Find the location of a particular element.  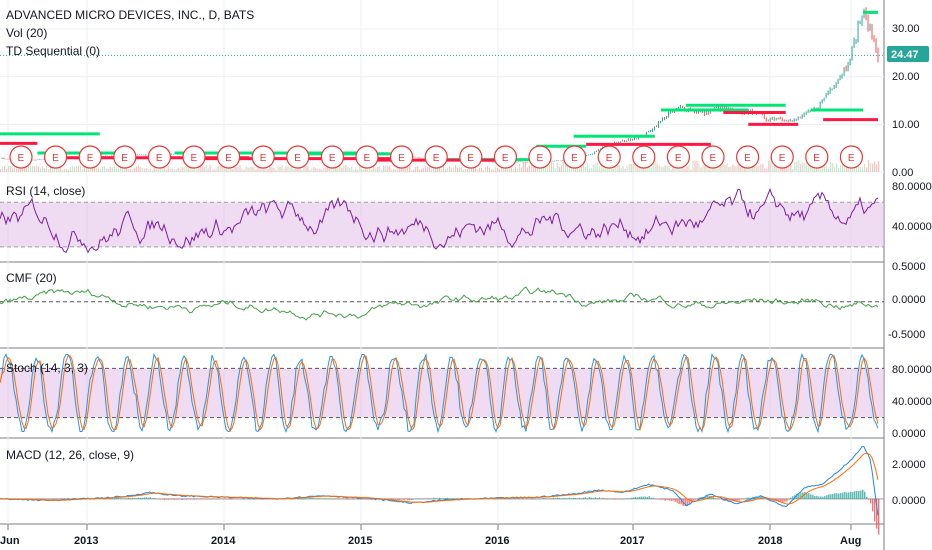

macd-label: MACD (12, 26, close, 9) is located at coordinates (70, 455).